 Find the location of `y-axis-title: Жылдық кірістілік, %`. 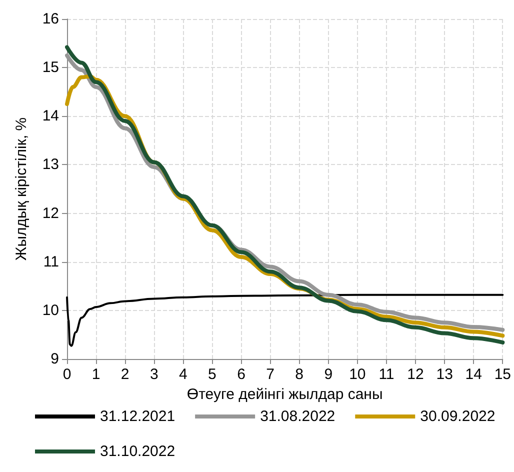

y-axis-title: Жылдық кірістілік, % is located at coordinates (21, 189).